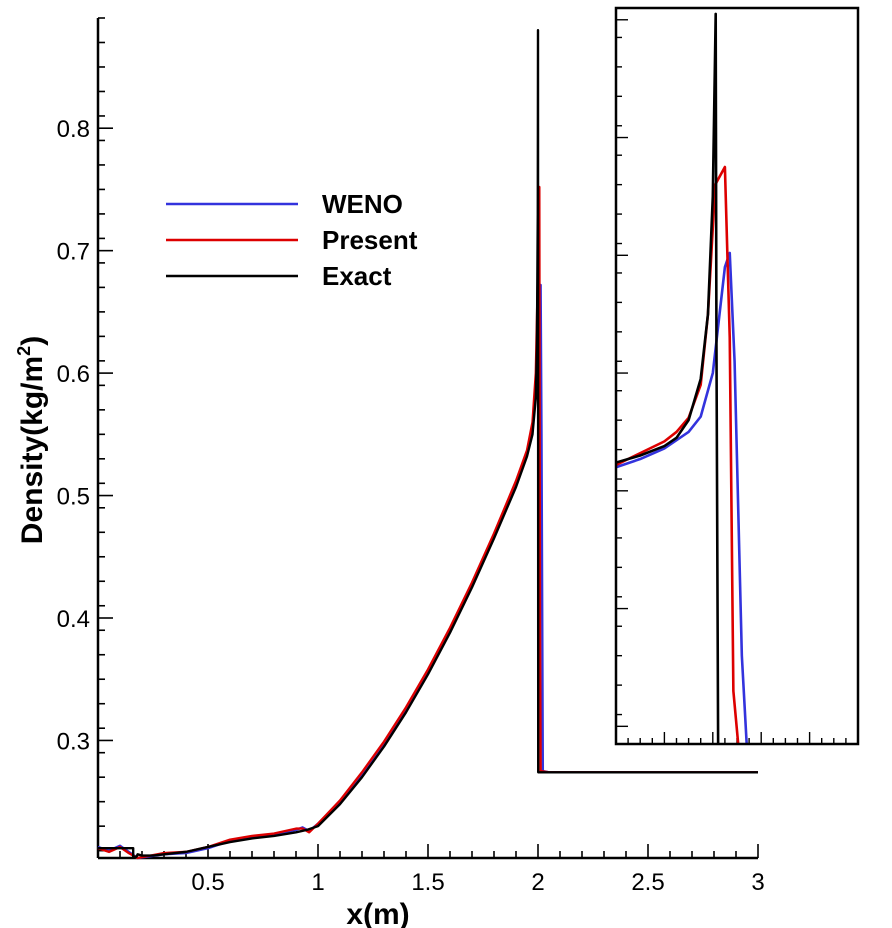 The width and height of the screenshot is (892, 928). I want to click on y-axis-title: Density(kg/m2), so click(31, 440).